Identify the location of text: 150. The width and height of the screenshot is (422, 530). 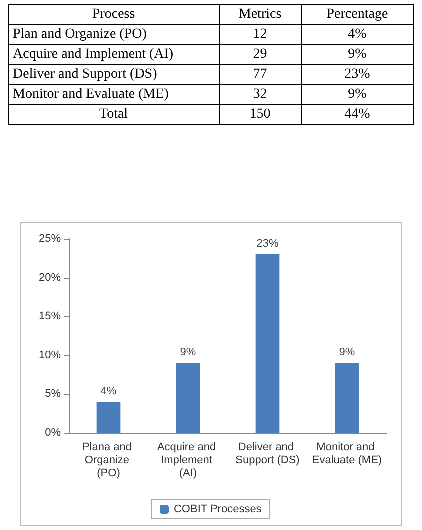
(260, 114).